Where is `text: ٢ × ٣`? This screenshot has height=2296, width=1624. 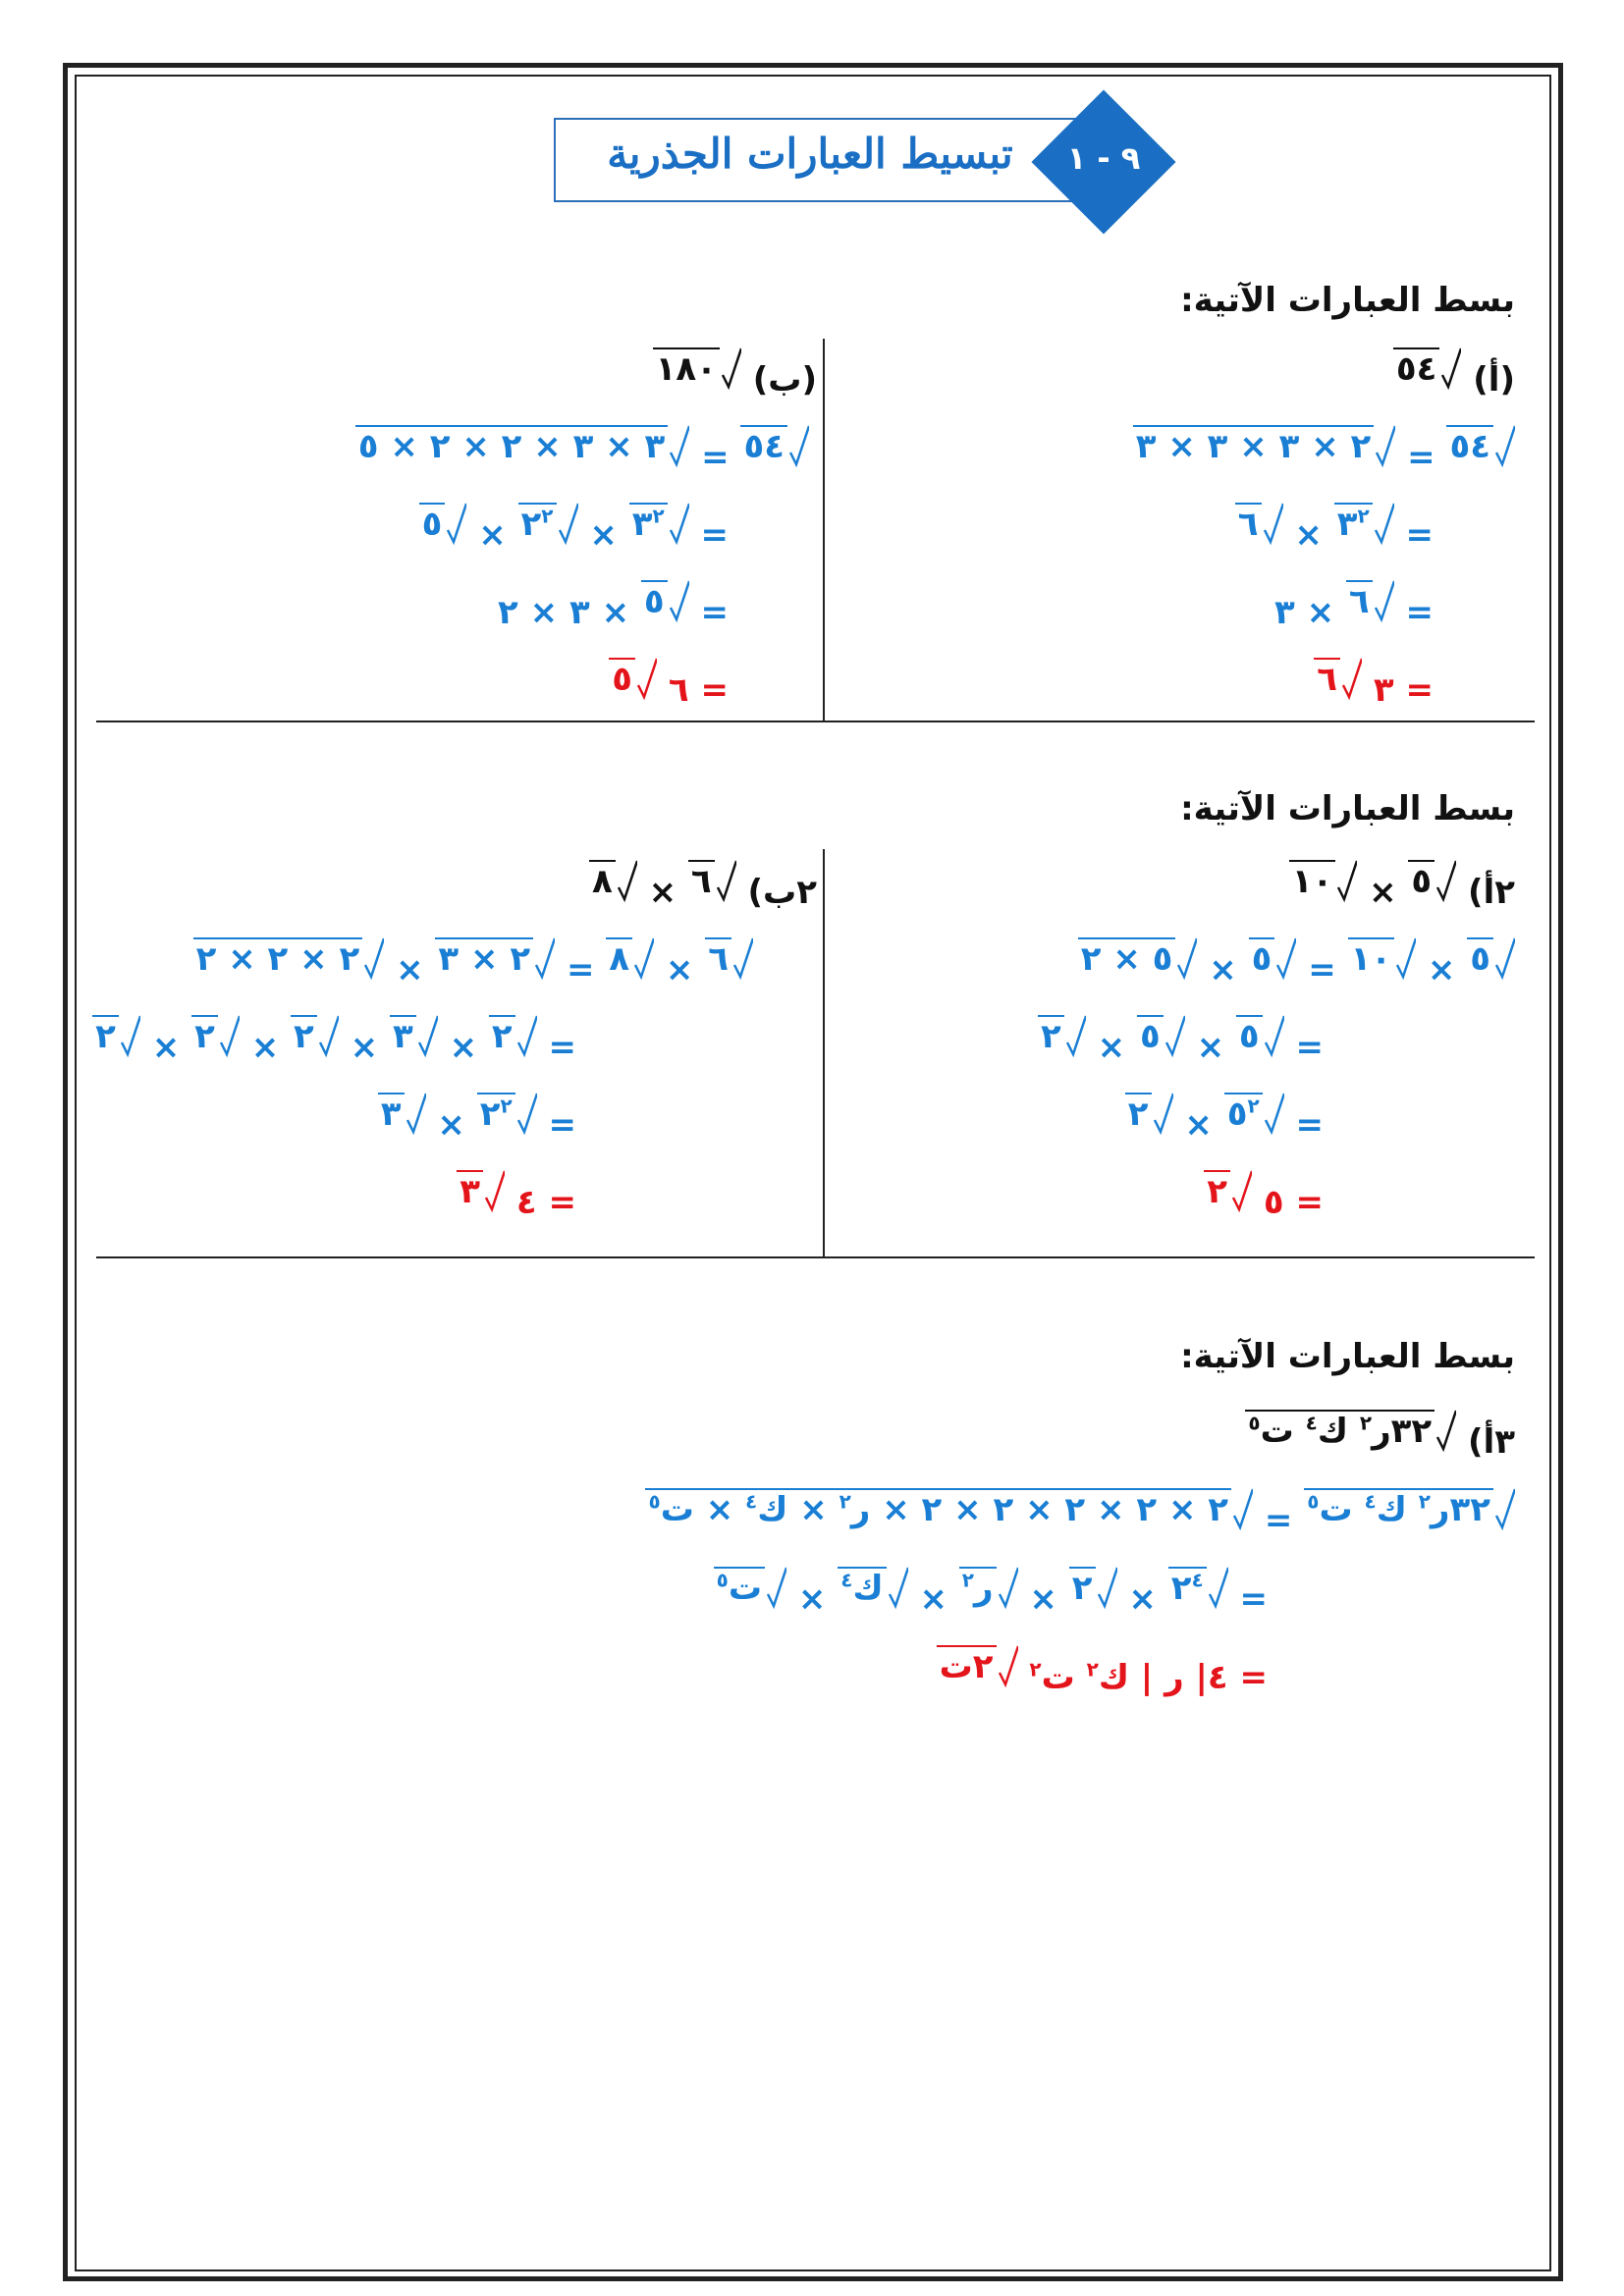
text: ٢ × ٣ is located at coordinates (484, 959).